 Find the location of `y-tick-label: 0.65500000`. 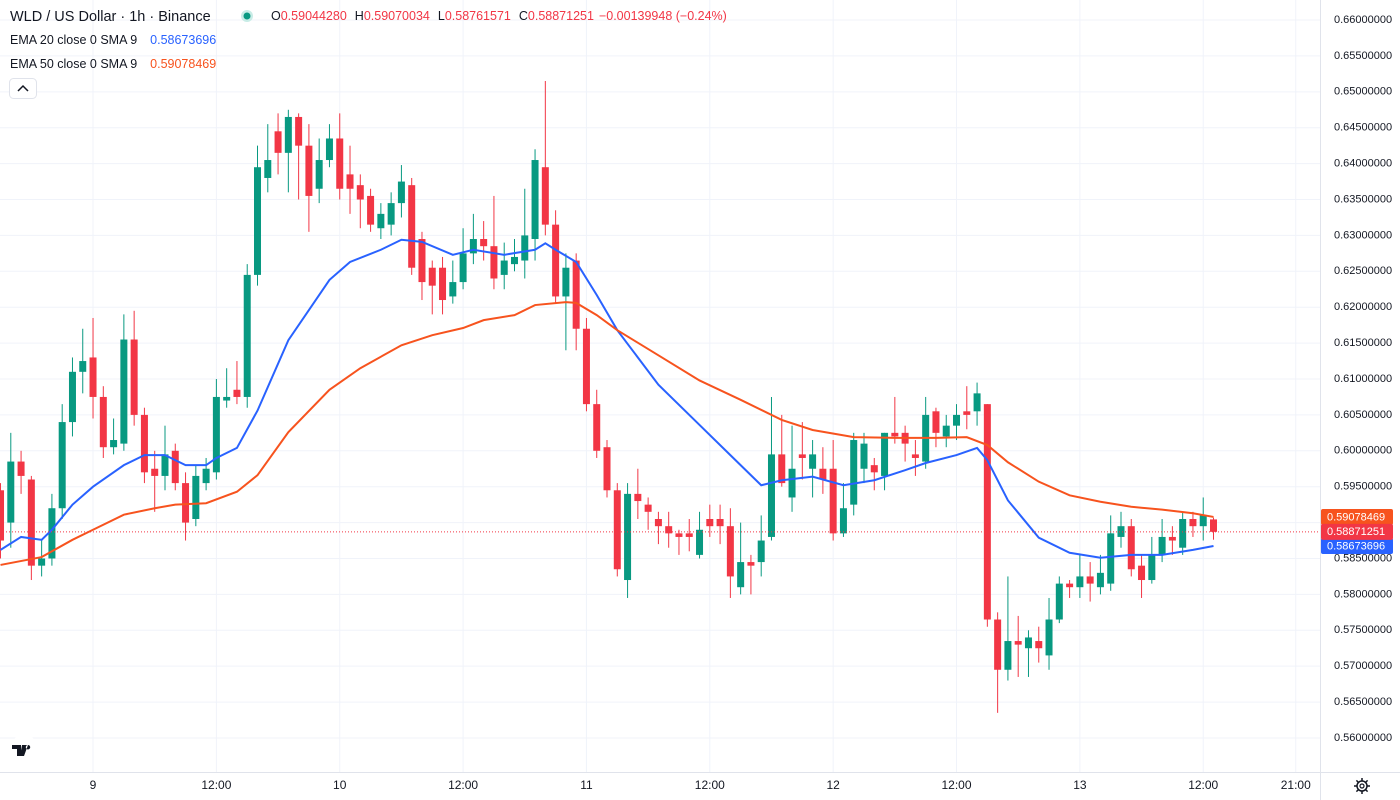

y-tick-label: 0.65500000 is located at coordinates (1363, 56).